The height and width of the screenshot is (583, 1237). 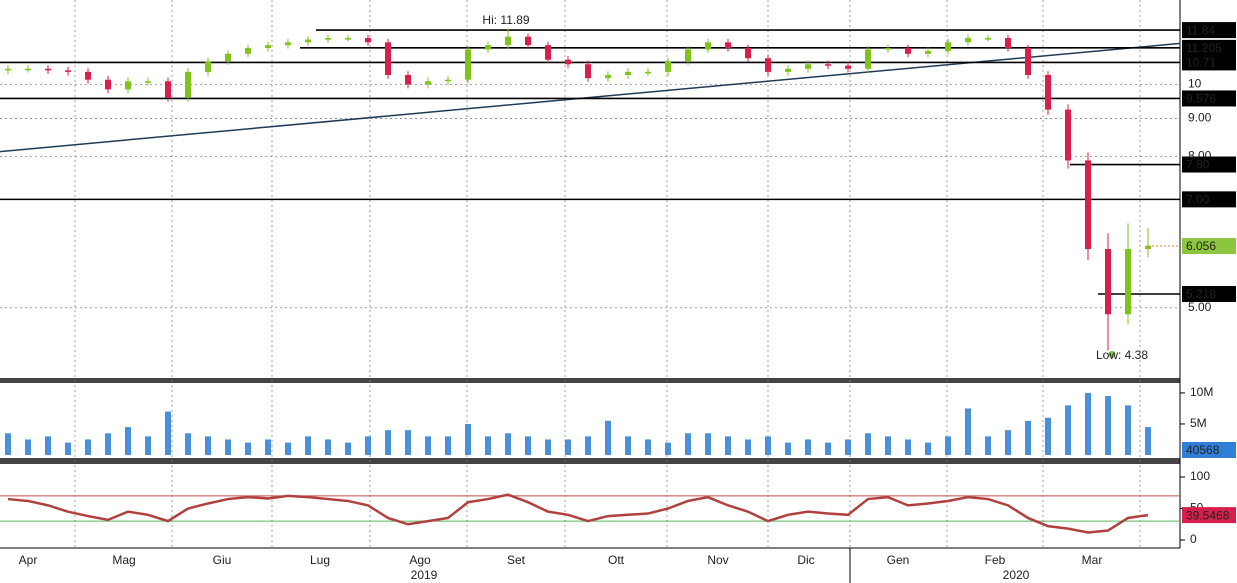 What do you see at coordinates (1200, 118) in the screenshot?
I see `y-tick-label: 9.00` at bounding box center [1200, 118].